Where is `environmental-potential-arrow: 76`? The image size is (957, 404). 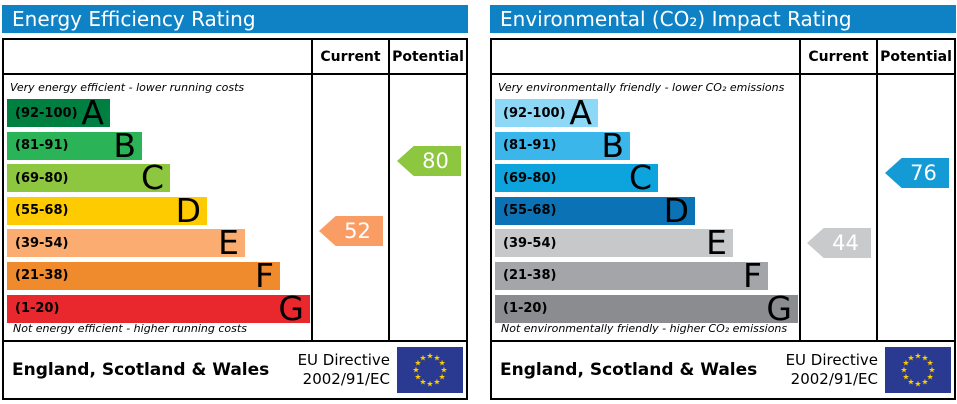 environmental-potential-arrow: 76 is located at coordinates (917, 173).